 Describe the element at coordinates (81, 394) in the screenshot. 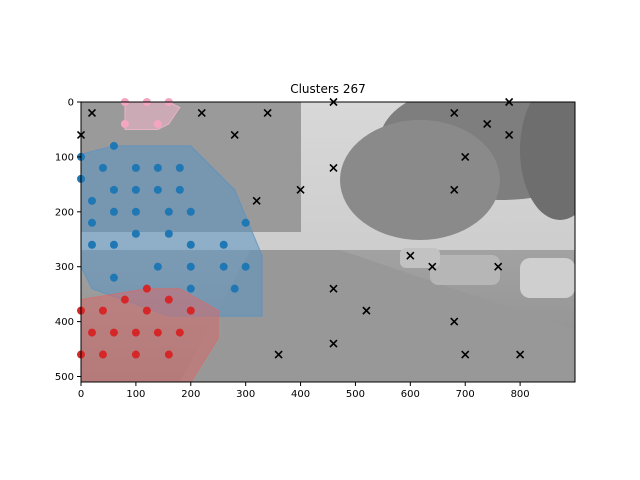

I see `x-tick-label: 0` at that location.